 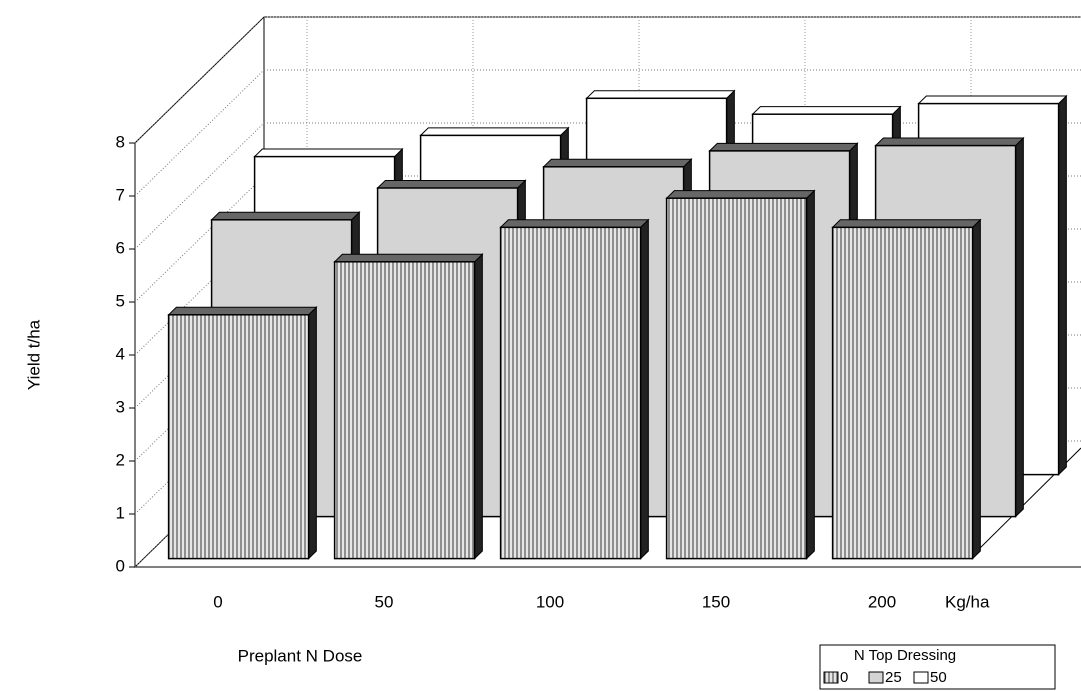 I want to click on y-tick-label: 2, so click(x=120, y=459).